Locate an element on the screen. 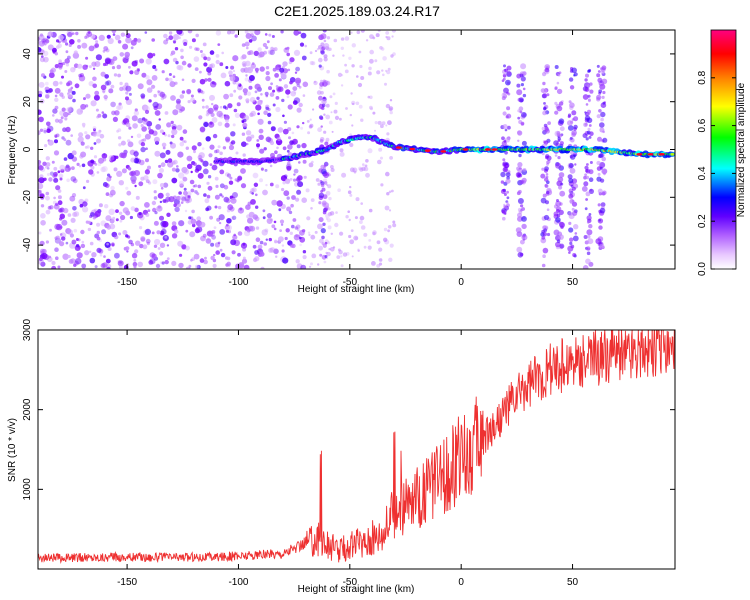 This screenshot has height=600, width=750. y-tick-label: -40 is located at coordinates (27, 244).